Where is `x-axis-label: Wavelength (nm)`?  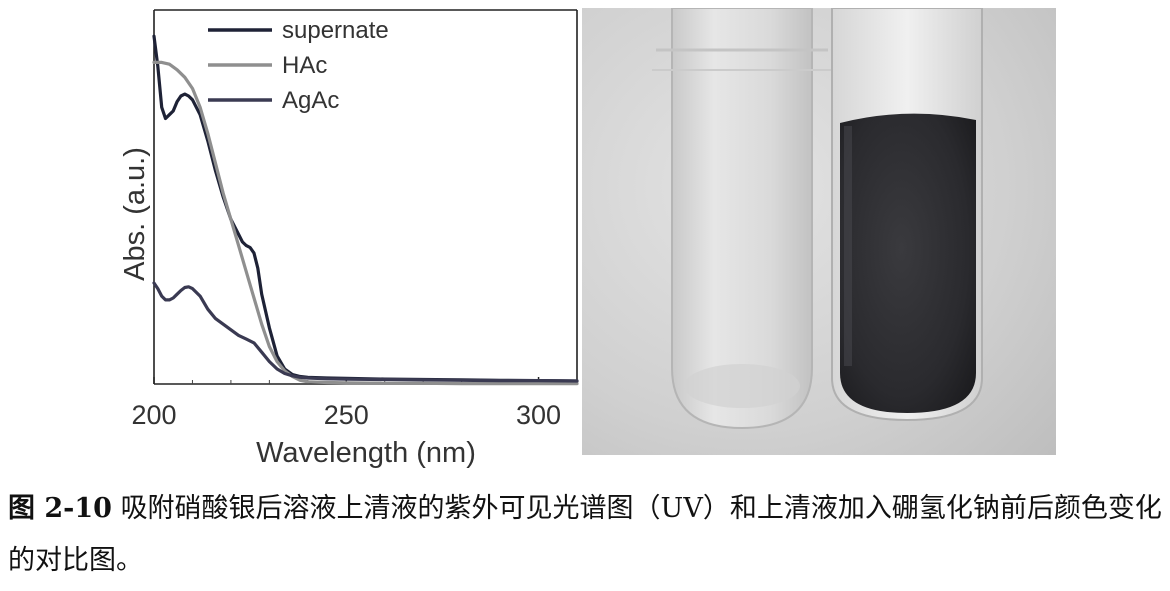
x-axis-label: Wavelength (nm) is located at coordinates (366, 453).